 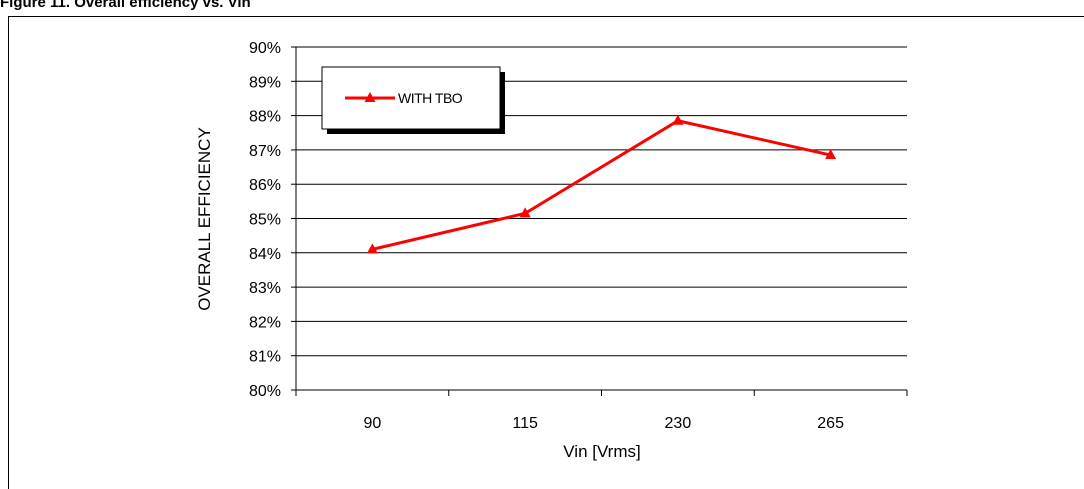 I want to click on x-tick-label: 230, so click(x=678, y=423).